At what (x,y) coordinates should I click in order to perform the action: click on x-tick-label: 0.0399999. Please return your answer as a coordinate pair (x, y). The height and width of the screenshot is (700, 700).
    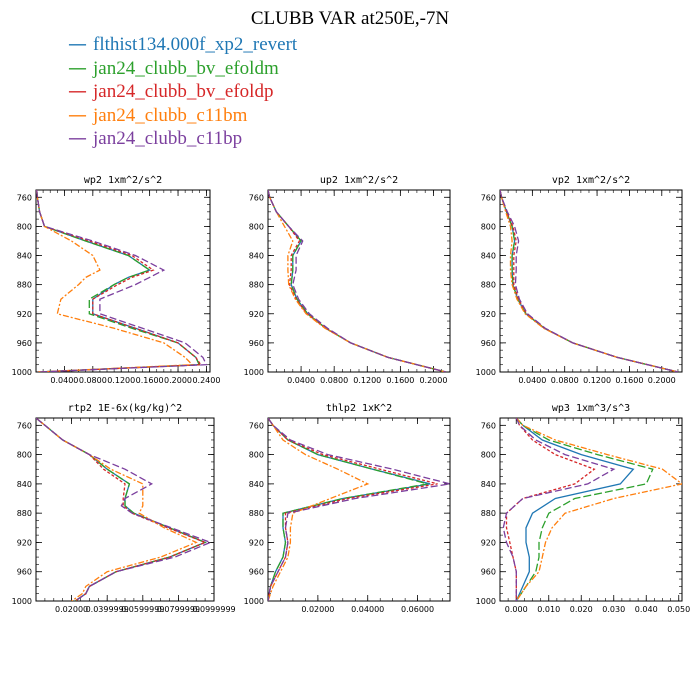
    Looking at the image, I should click on (107, 609).